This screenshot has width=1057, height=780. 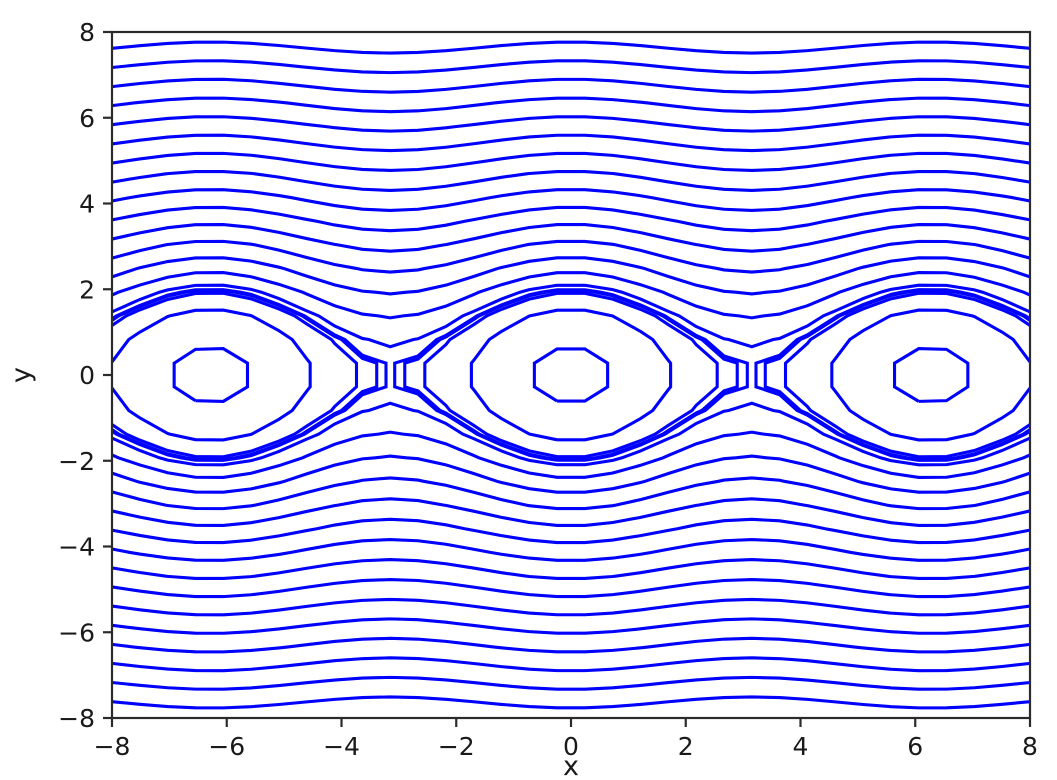 What do you see at coordinates (76, 718) in the screenshot?
I see `y-tick-label: −8` at bounding box center [76, 718].